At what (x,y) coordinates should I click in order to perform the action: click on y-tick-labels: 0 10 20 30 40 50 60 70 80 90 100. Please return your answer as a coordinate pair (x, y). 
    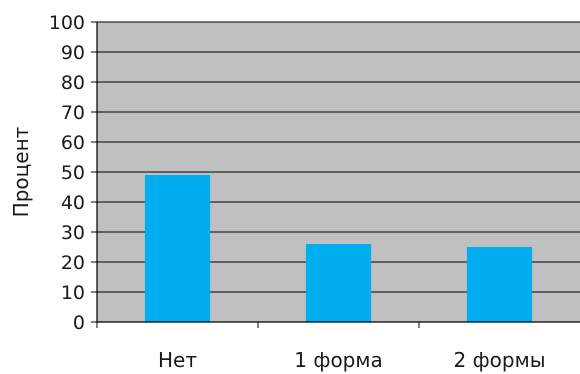
    Looking at the image, I should click on (67, 173).